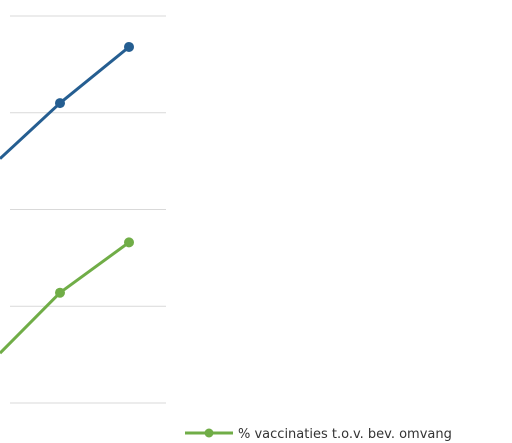 This screenshot has height=443, width=512. What do you see at coordinates (209, 433) in the screenshot?
I see `legend-marker` at bounding box center [209, 433].